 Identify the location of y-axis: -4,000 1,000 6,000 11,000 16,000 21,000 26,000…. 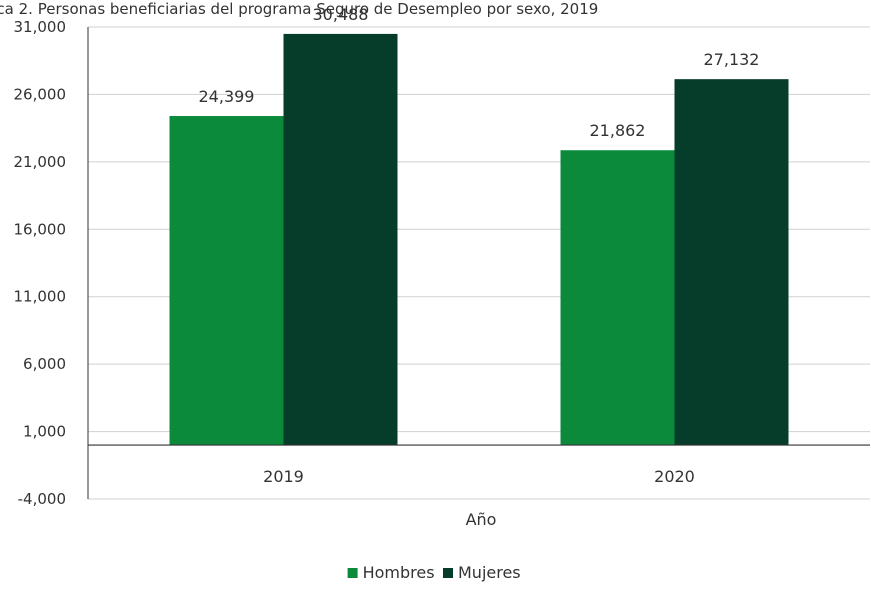
(51, 263).